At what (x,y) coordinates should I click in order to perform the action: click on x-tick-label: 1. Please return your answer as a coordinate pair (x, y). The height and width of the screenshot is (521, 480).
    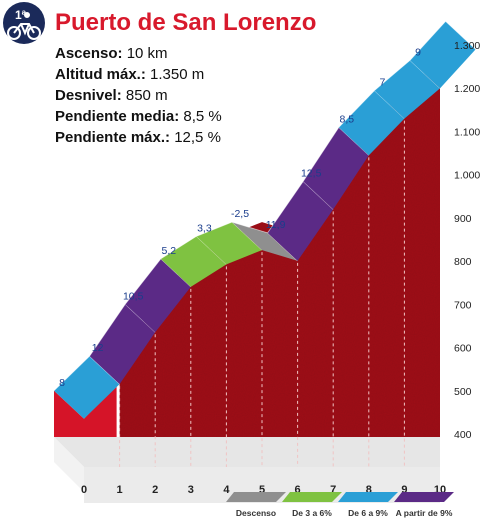
    Looking at the image, I should click on (120, 490).